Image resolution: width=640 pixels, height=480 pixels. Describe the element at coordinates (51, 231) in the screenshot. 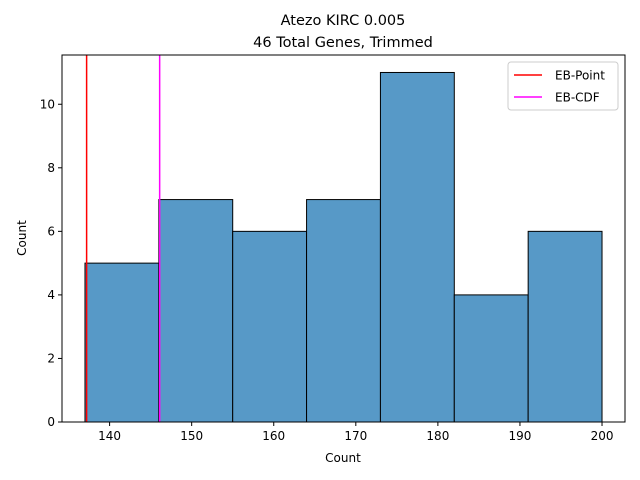

I see `y-tick-label: 6` at that location.